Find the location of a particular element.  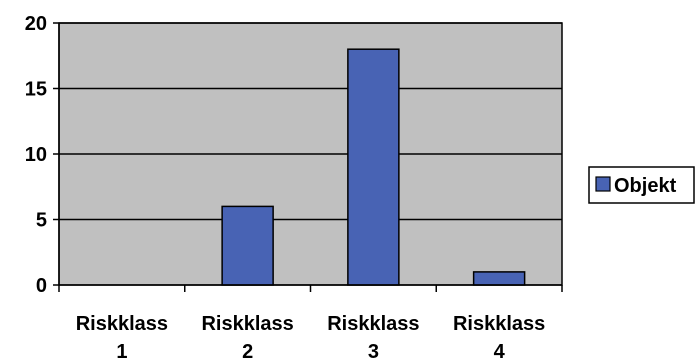

legend-swatch-objekt is located at coordinates (603, 184).